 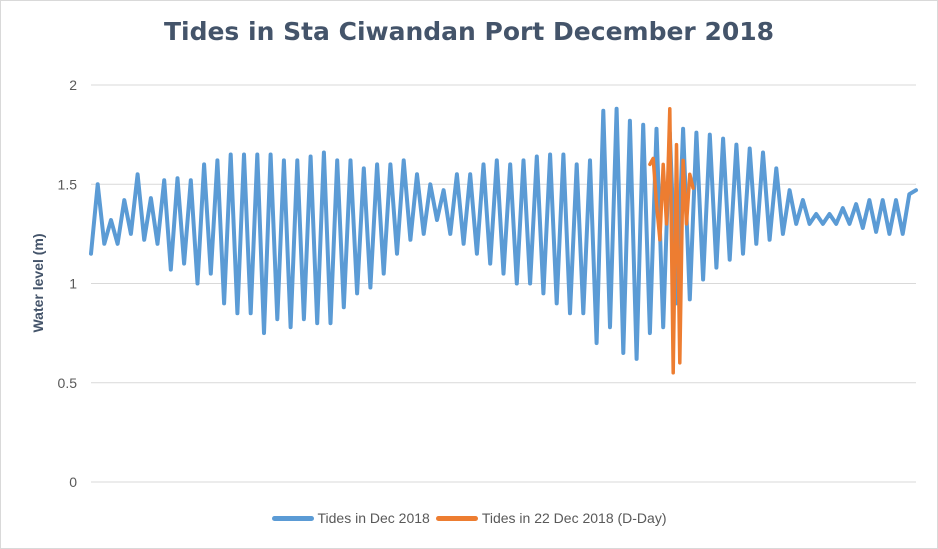 What do you see at coordinates (68, 184) in the screenshot?
I see `y-tick-label: 1.5` at bounding box center [68, 184].